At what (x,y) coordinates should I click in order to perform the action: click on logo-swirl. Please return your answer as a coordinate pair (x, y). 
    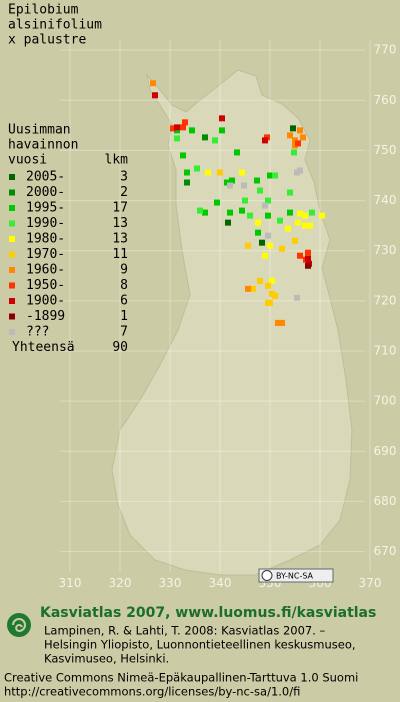
    Looking at the image, I should click on (19, 625).